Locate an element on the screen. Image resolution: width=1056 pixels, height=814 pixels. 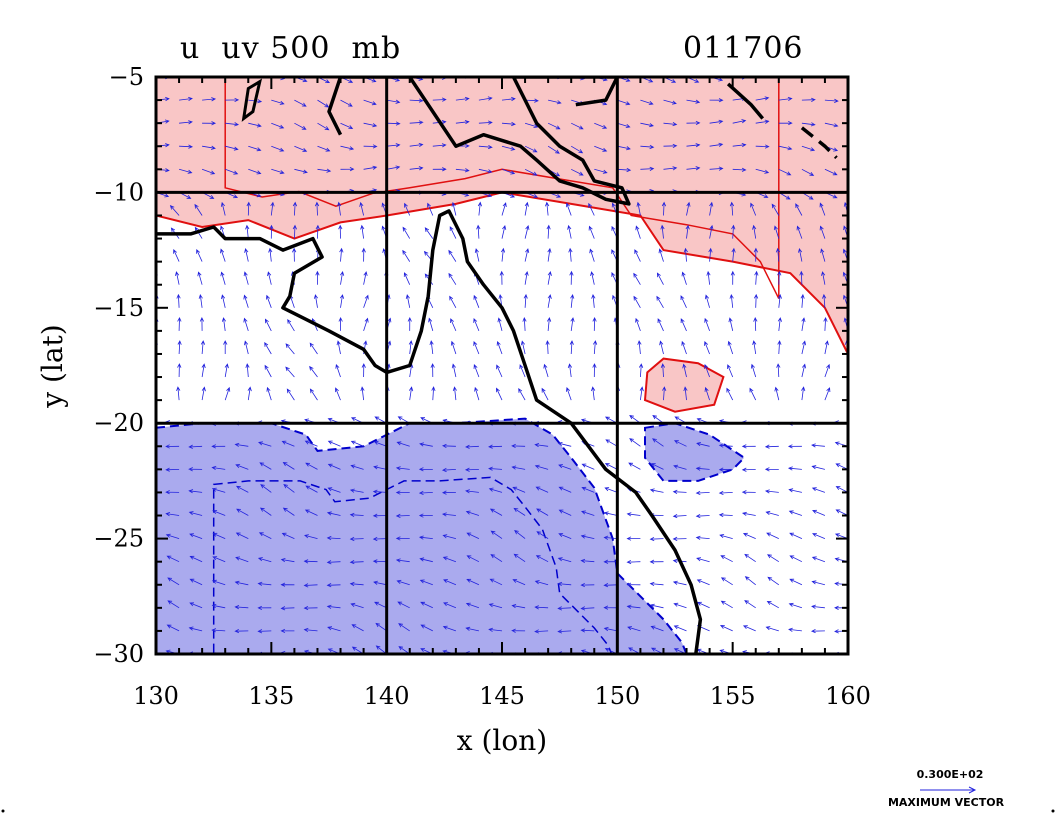
y-tick-label: −5 is located at coordinates (126, 77).